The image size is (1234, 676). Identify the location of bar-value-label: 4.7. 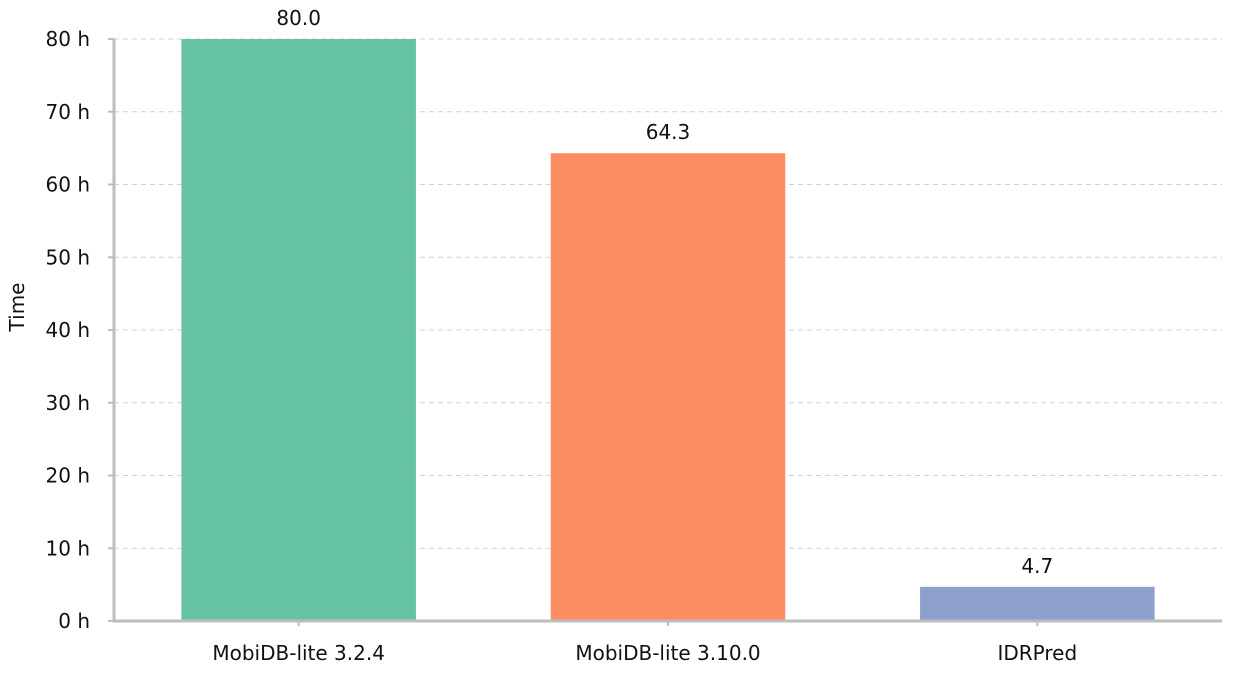
(1037, 566).